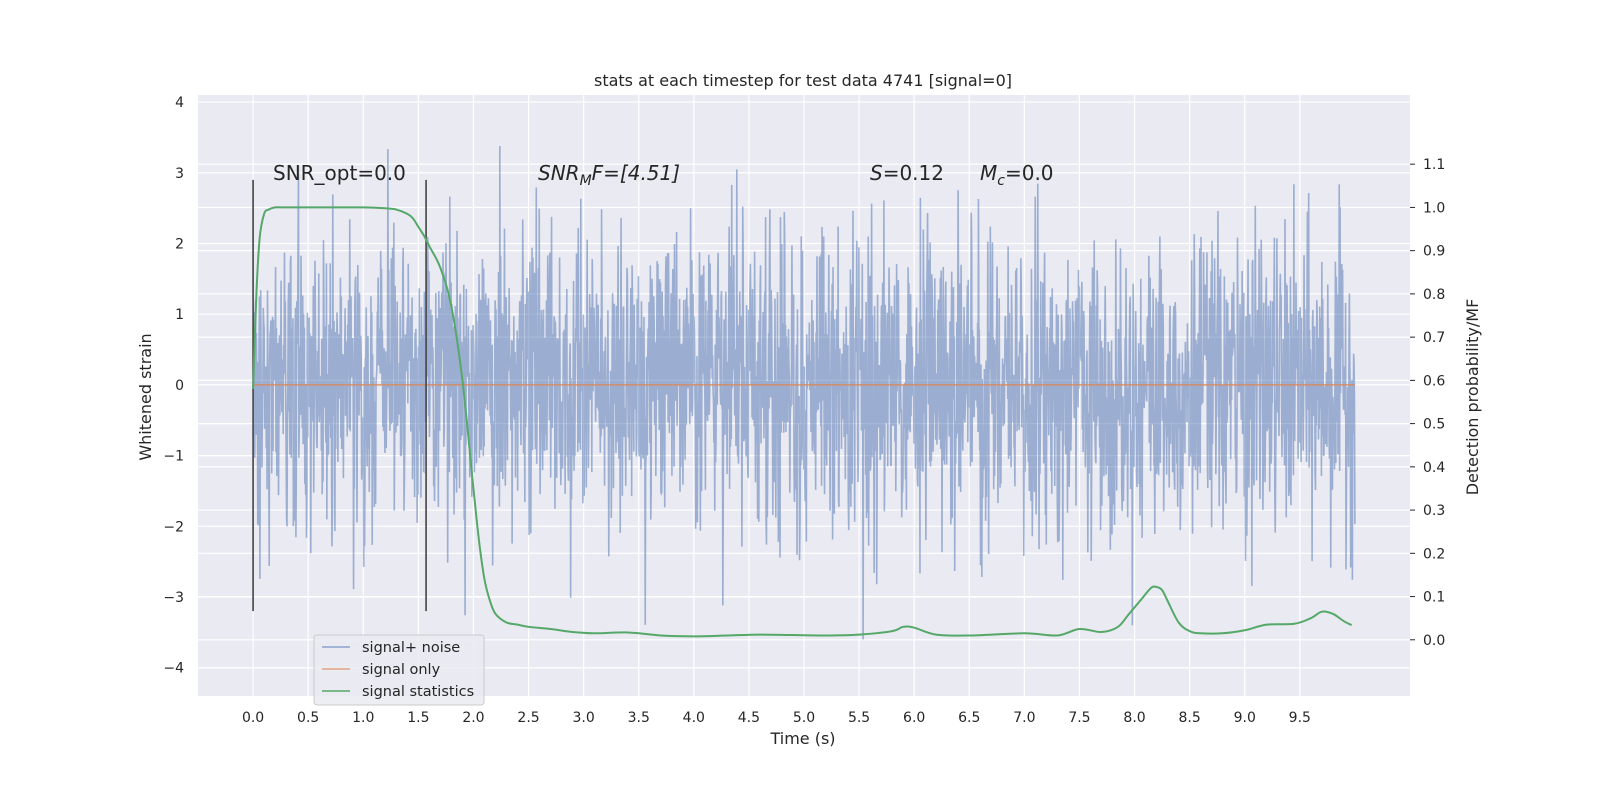 The width and height of the screenshot is (1600, 800). I want to click on y-right-axis-title: Detection probability/MF, so click(1472, 397).